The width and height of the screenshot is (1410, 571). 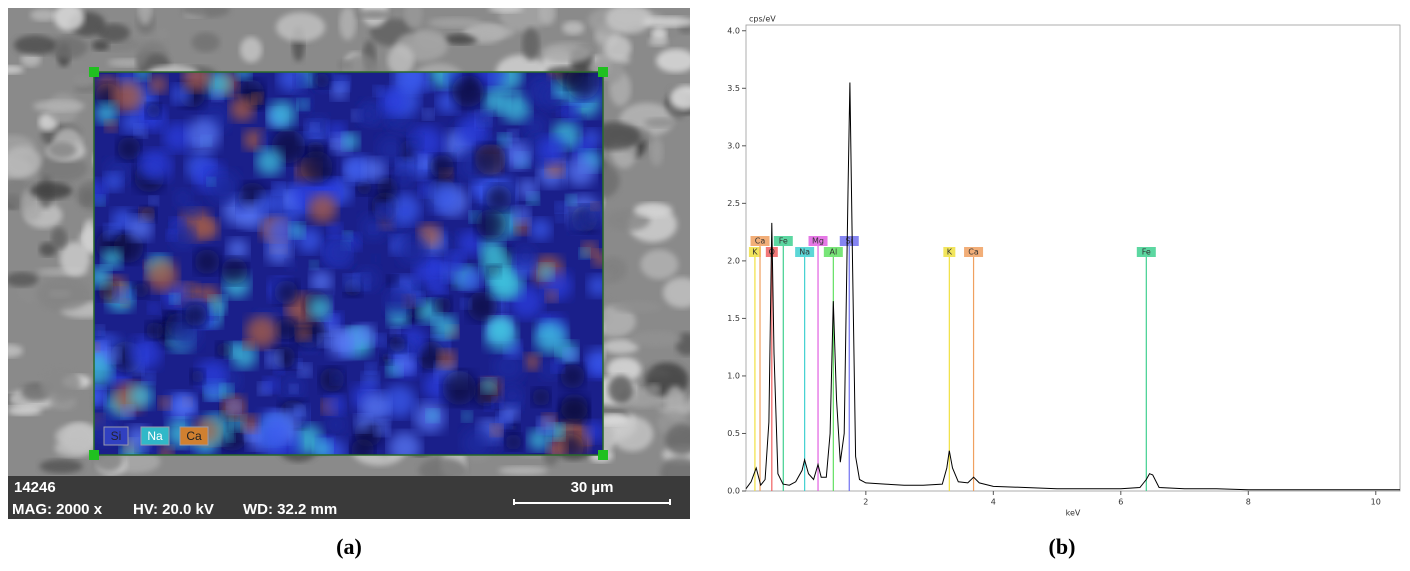 What do you see at coordinates (733, 203) in the screenshot?
I see `y-tick-label: 2.5` at bounding box center [733, 203].